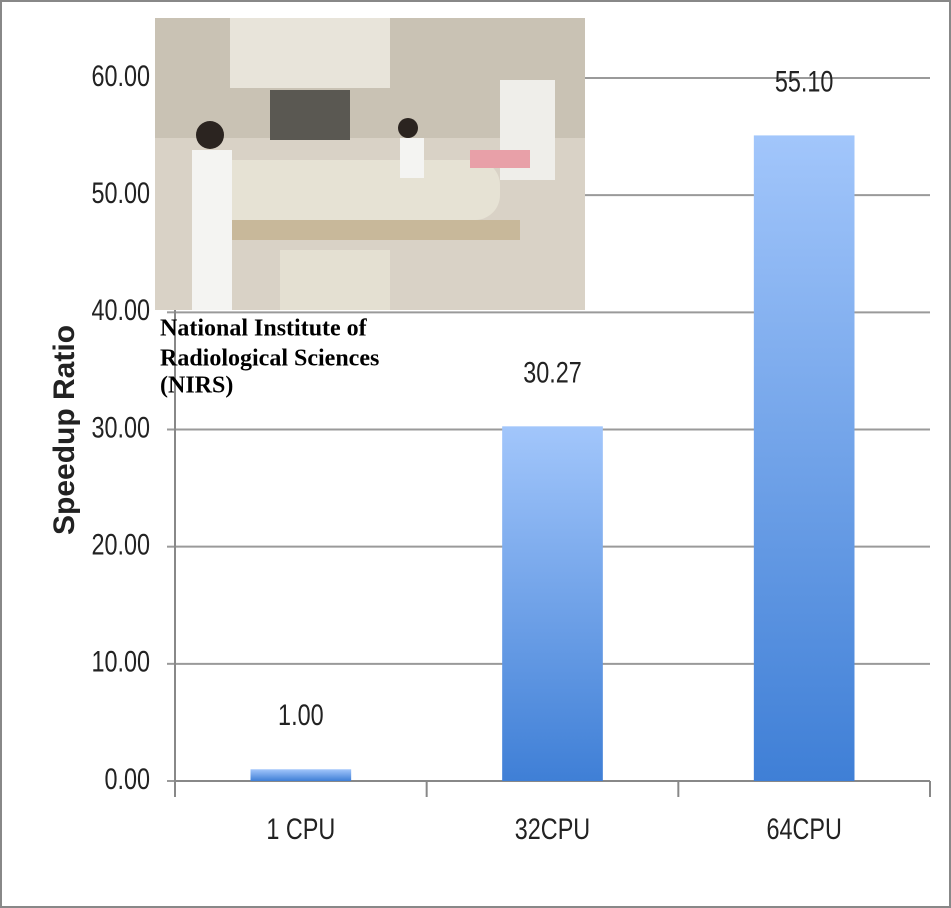 Image resolution: width=951 pixels, height=908 pixels. What do you see at coordinates (301, 714) in the screenshot?
I see `data-label: 1.00` at bounding box center [301, 714].